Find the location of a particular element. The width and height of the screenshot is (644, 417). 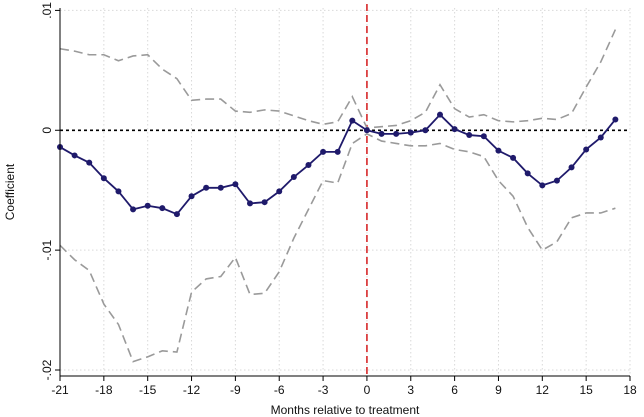

y-tick-label: -.01 is located at coordinates (47, 249).